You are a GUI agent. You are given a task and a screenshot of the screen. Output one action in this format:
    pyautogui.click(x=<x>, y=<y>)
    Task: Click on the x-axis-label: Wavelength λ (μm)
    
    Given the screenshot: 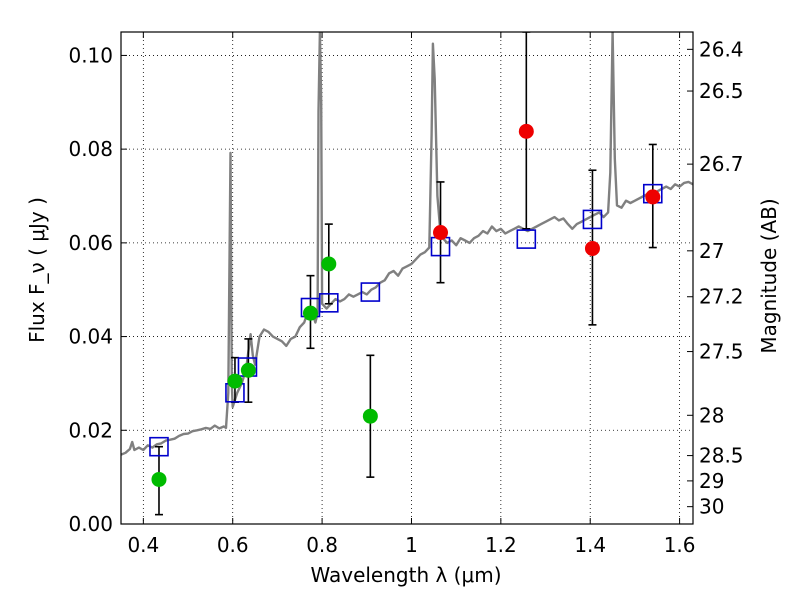 What is the action you would take?
    pyautogui.click(x=405, y=575)
    